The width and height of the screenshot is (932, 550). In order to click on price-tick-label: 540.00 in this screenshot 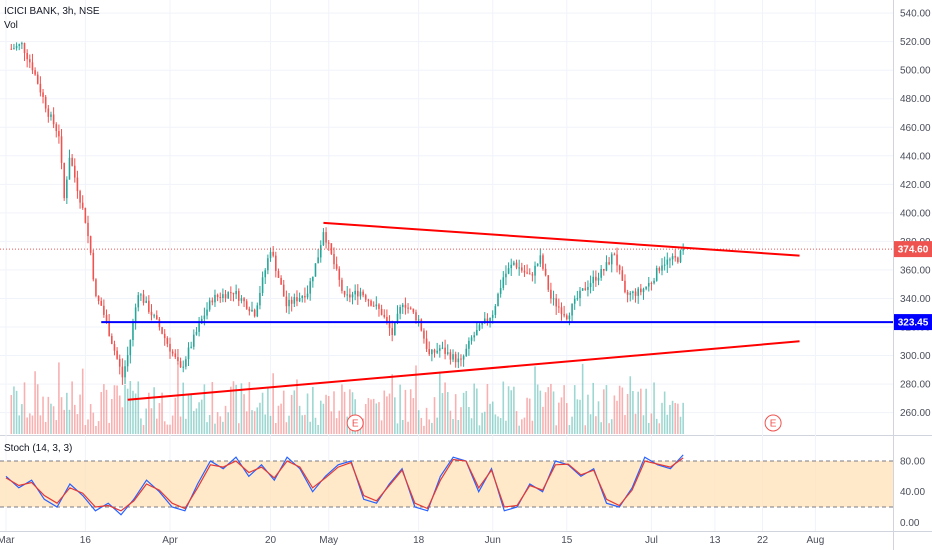, I will do `click(915, 14)`.